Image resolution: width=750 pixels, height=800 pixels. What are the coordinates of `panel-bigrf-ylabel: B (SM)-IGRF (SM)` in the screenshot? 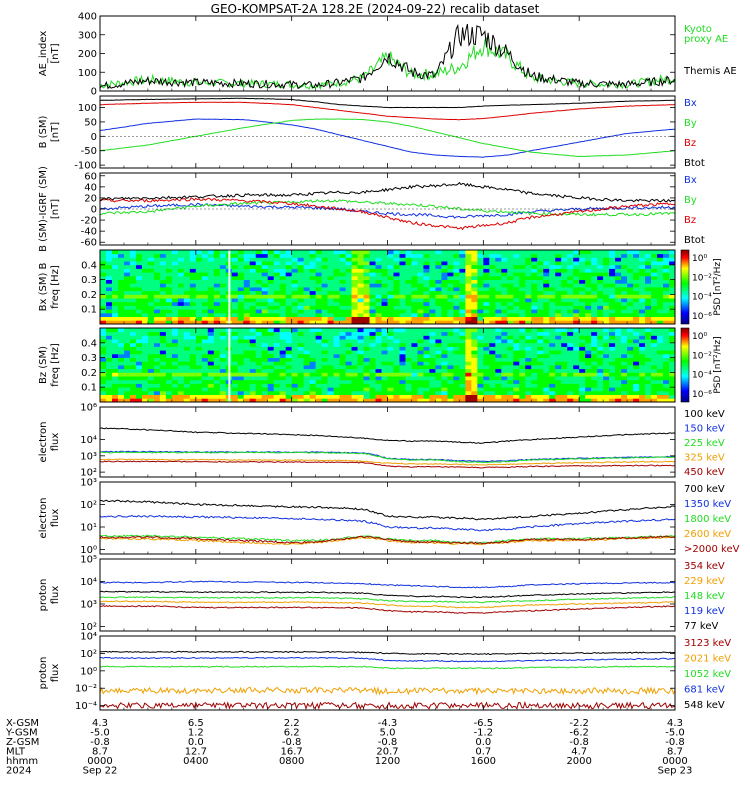 It's located at (43, 209).